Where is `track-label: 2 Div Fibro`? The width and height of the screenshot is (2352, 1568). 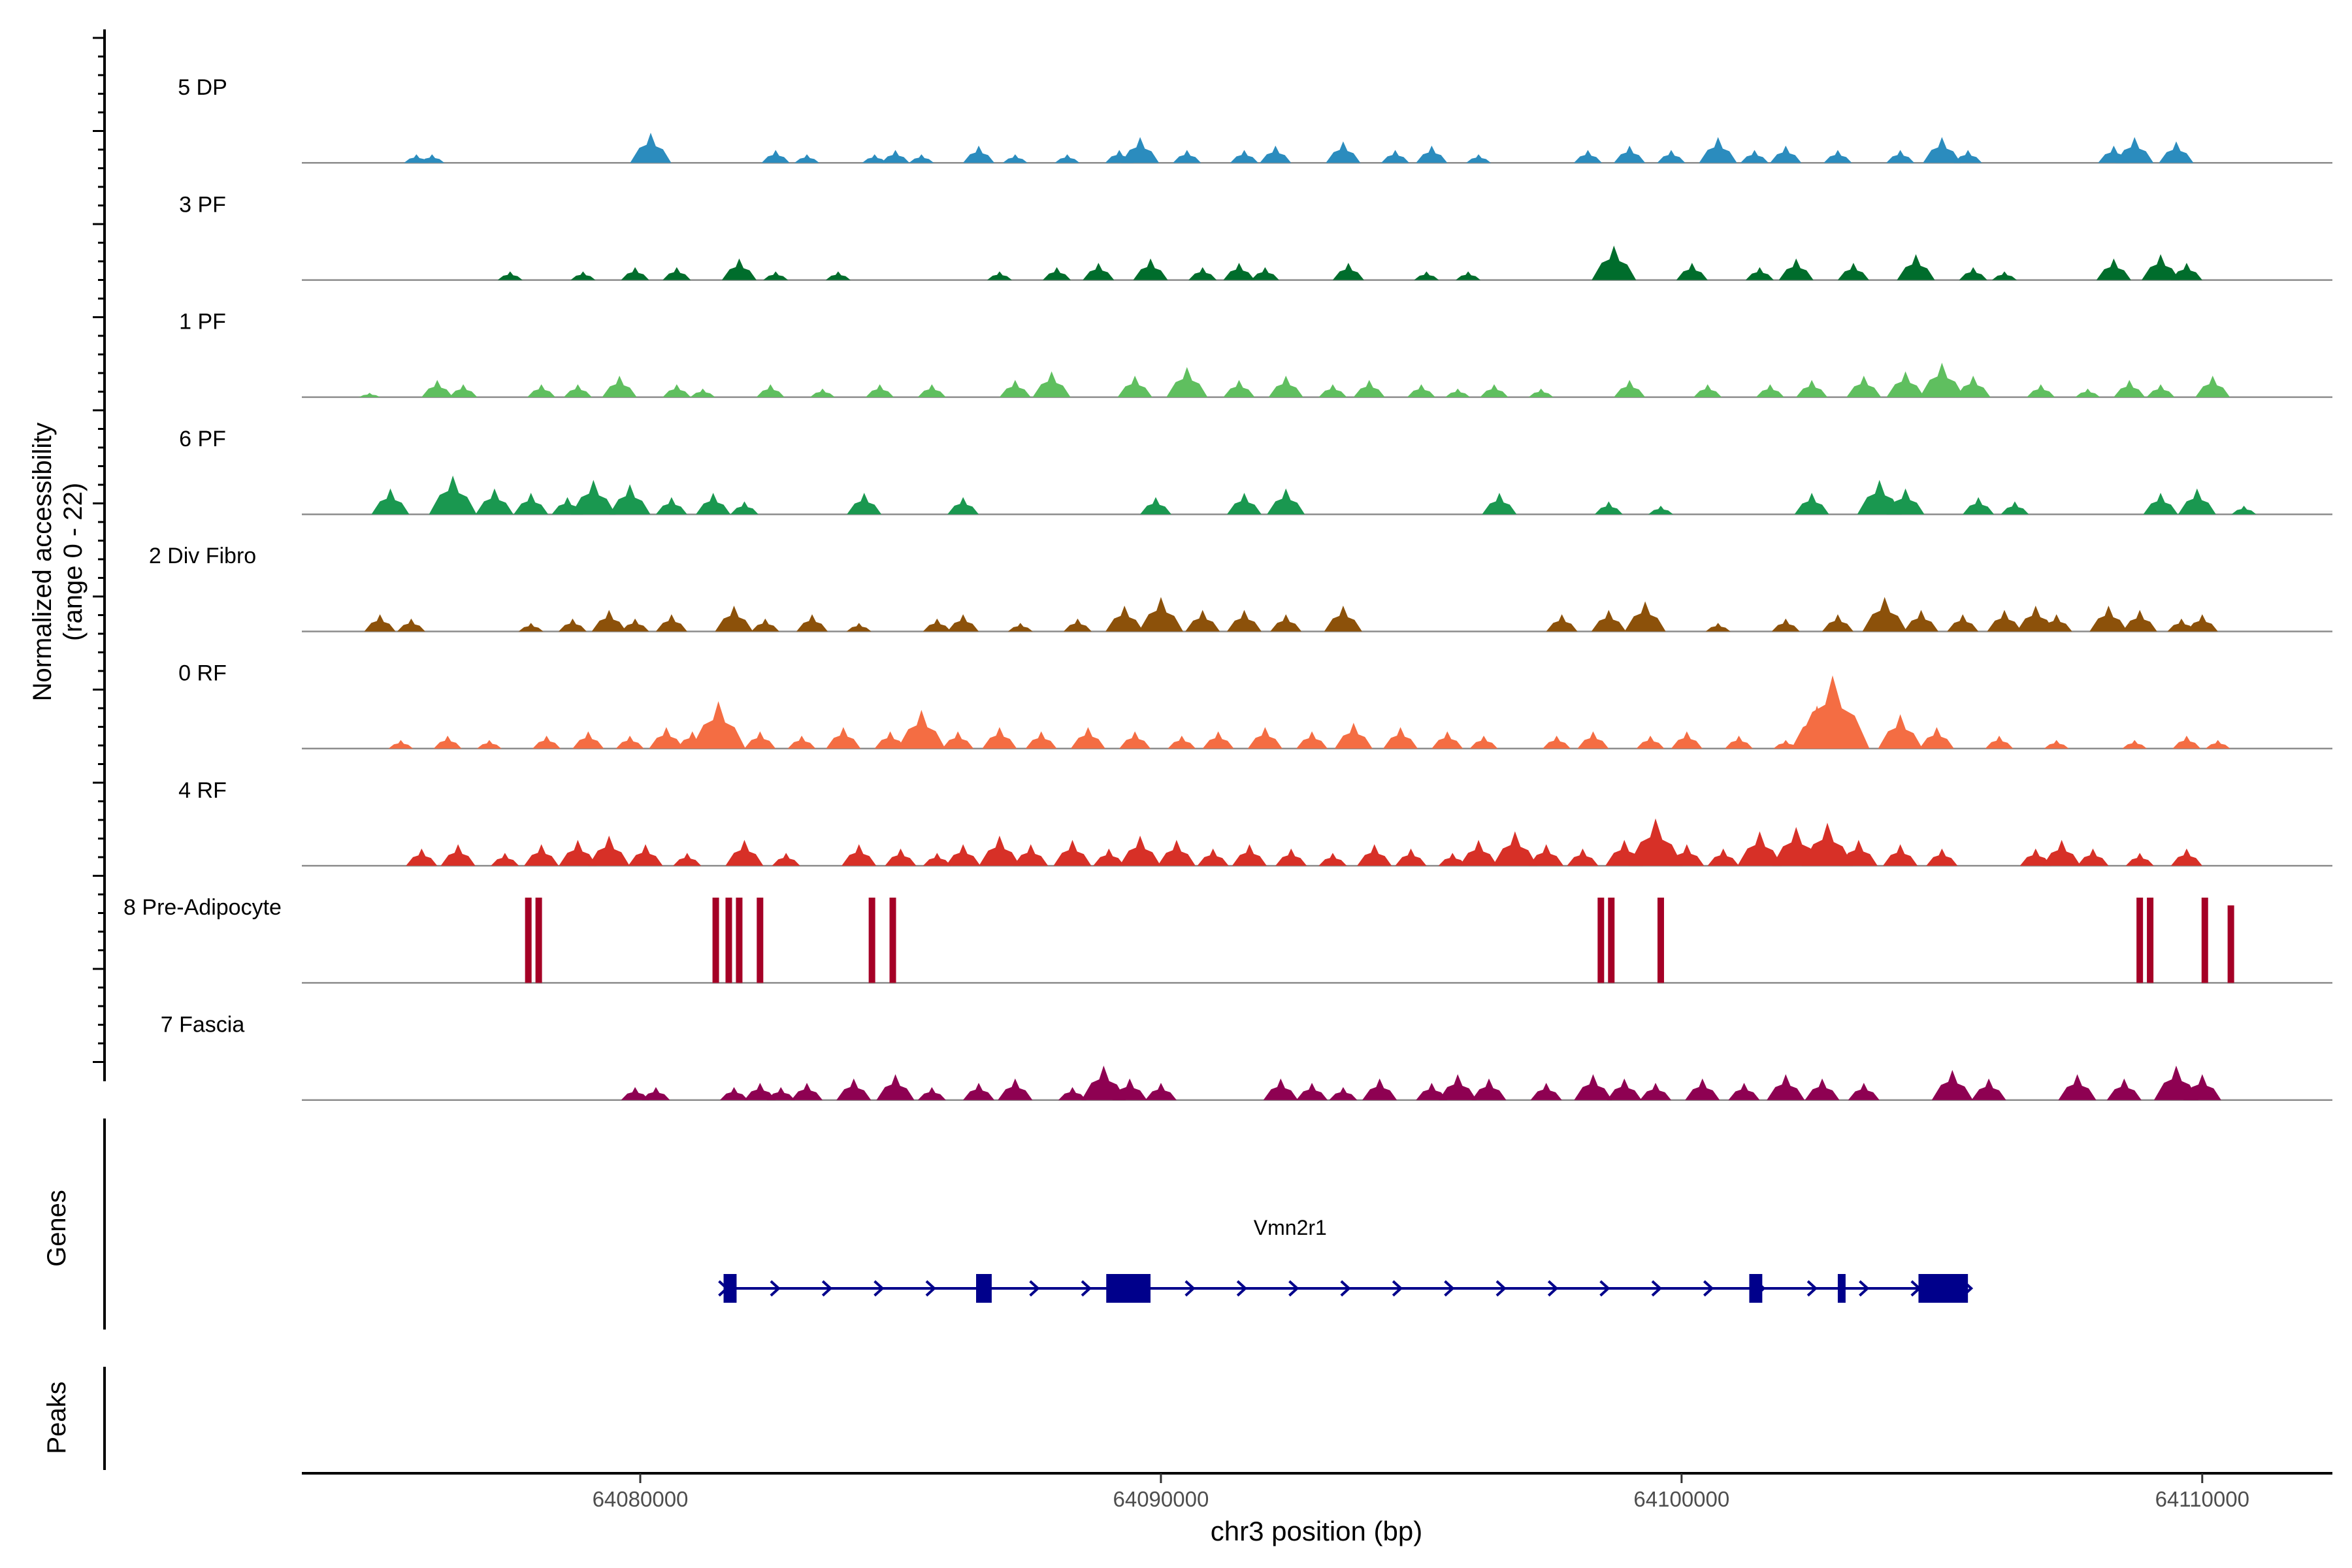
track-label: 2 Div Fibro is located at coordinates (202, 556).